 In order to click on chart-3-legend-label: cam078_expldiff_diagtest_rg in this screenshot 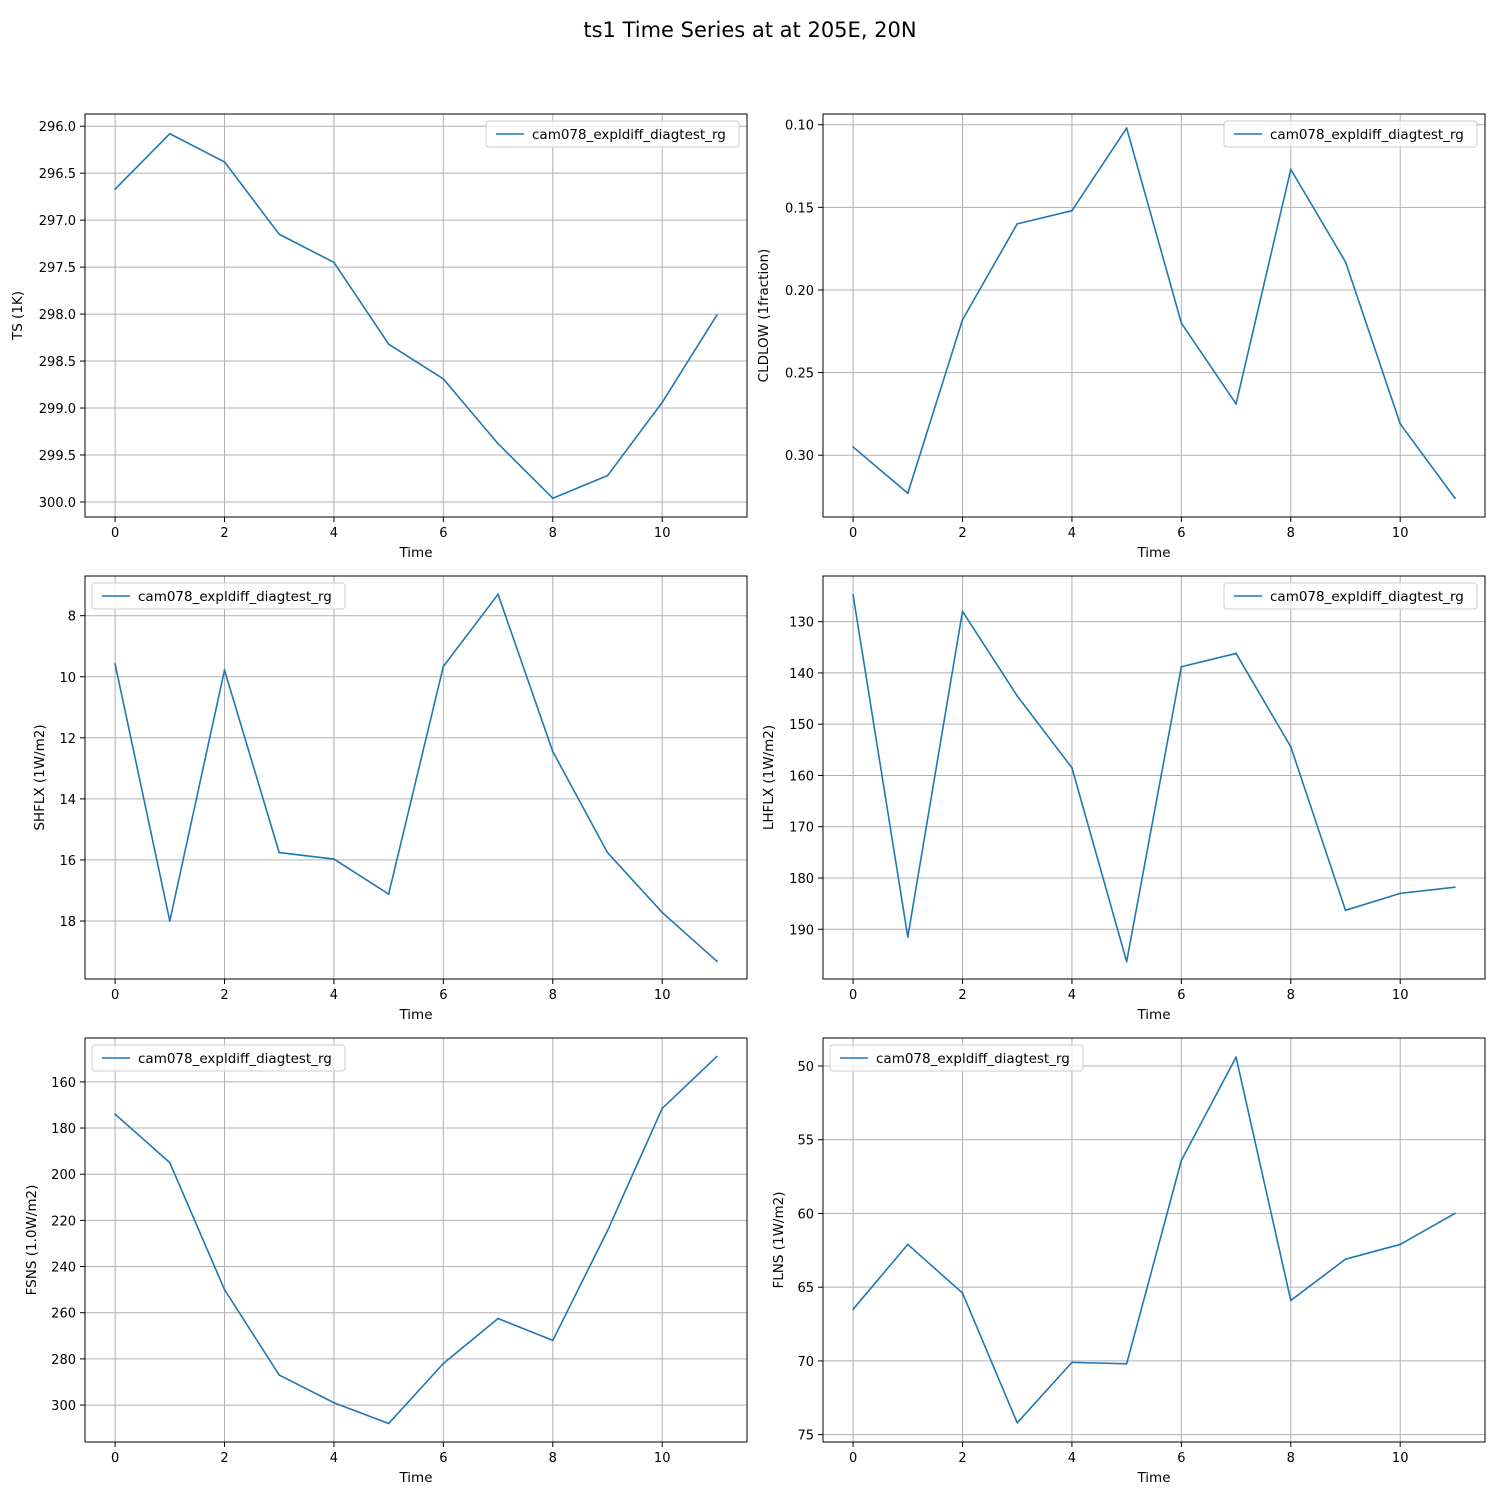, I will do `click(235, 597)`.